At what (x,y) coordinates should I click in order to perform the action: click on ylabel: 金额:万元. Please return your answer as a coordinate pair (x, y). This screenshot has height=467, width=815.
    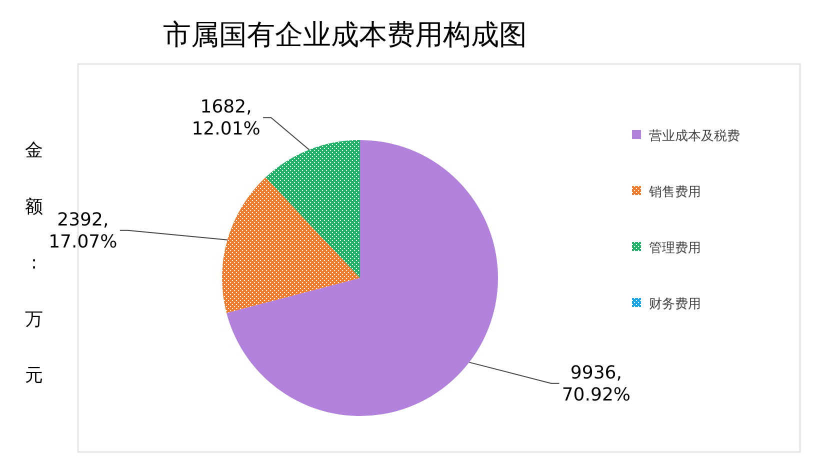
    Looking at the image, I should click on (34, 263).